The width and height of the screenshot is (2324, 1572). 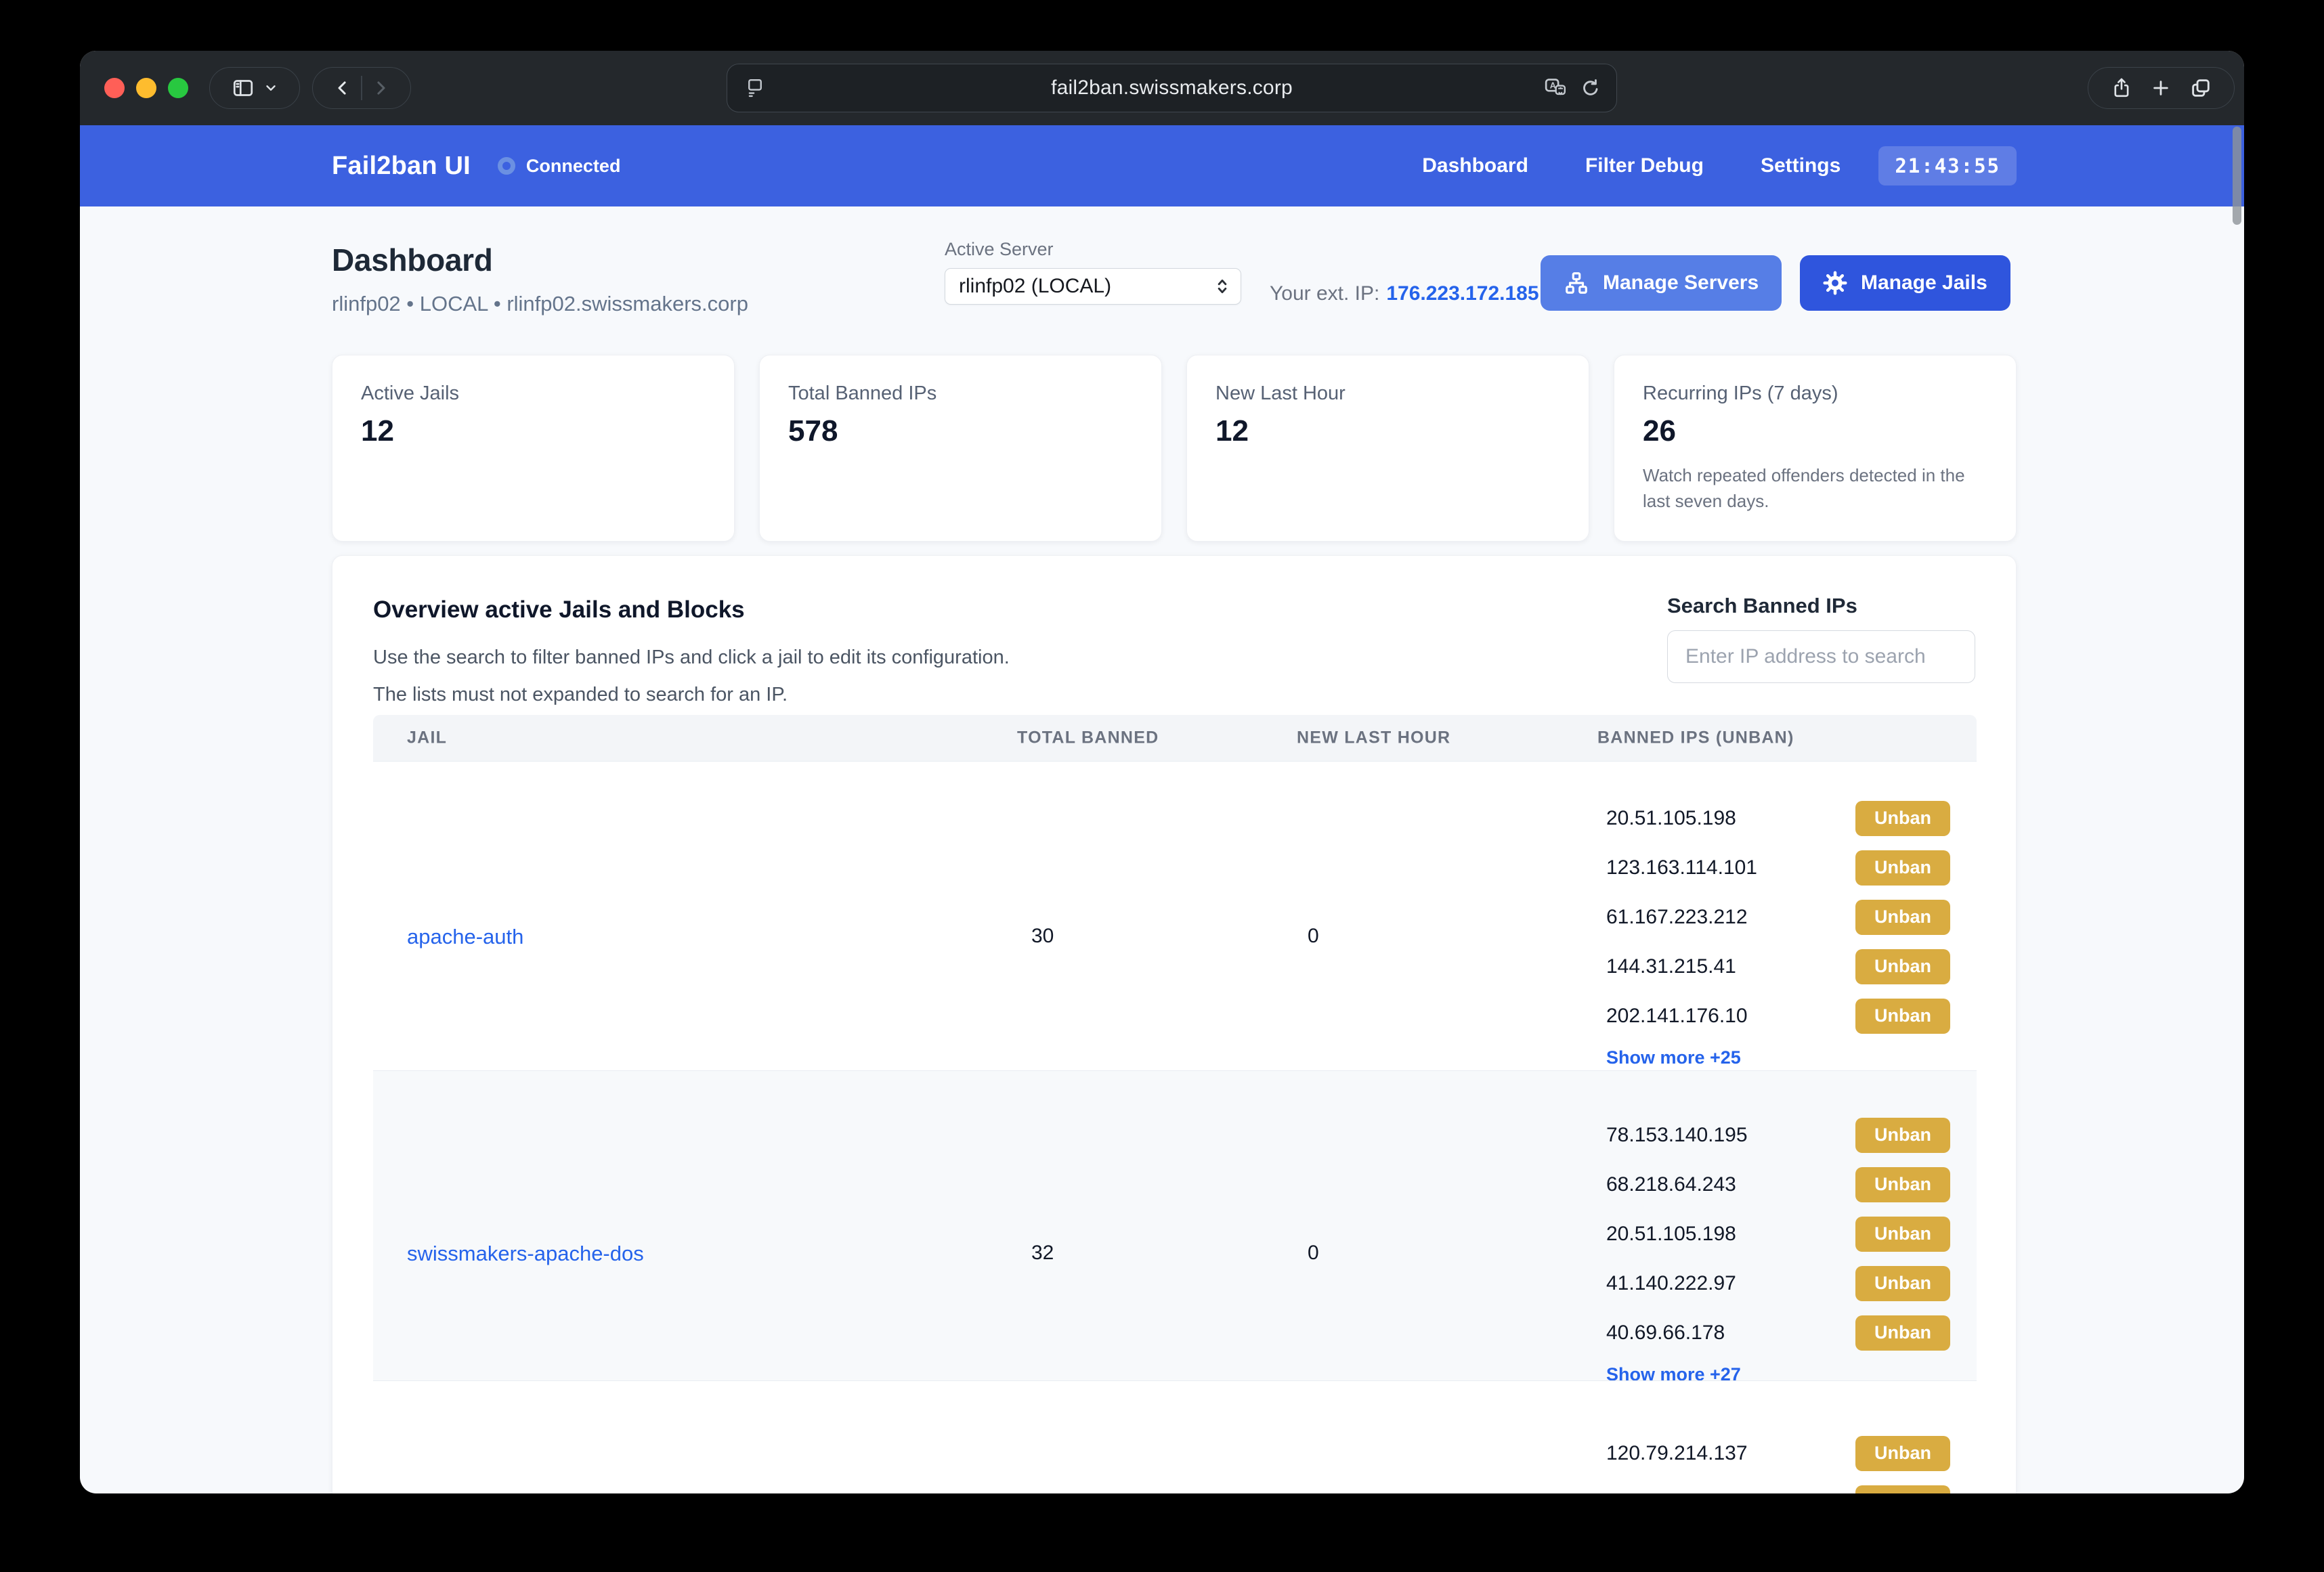 I want to click on page-settings-icon, so click(x=755, y=88).